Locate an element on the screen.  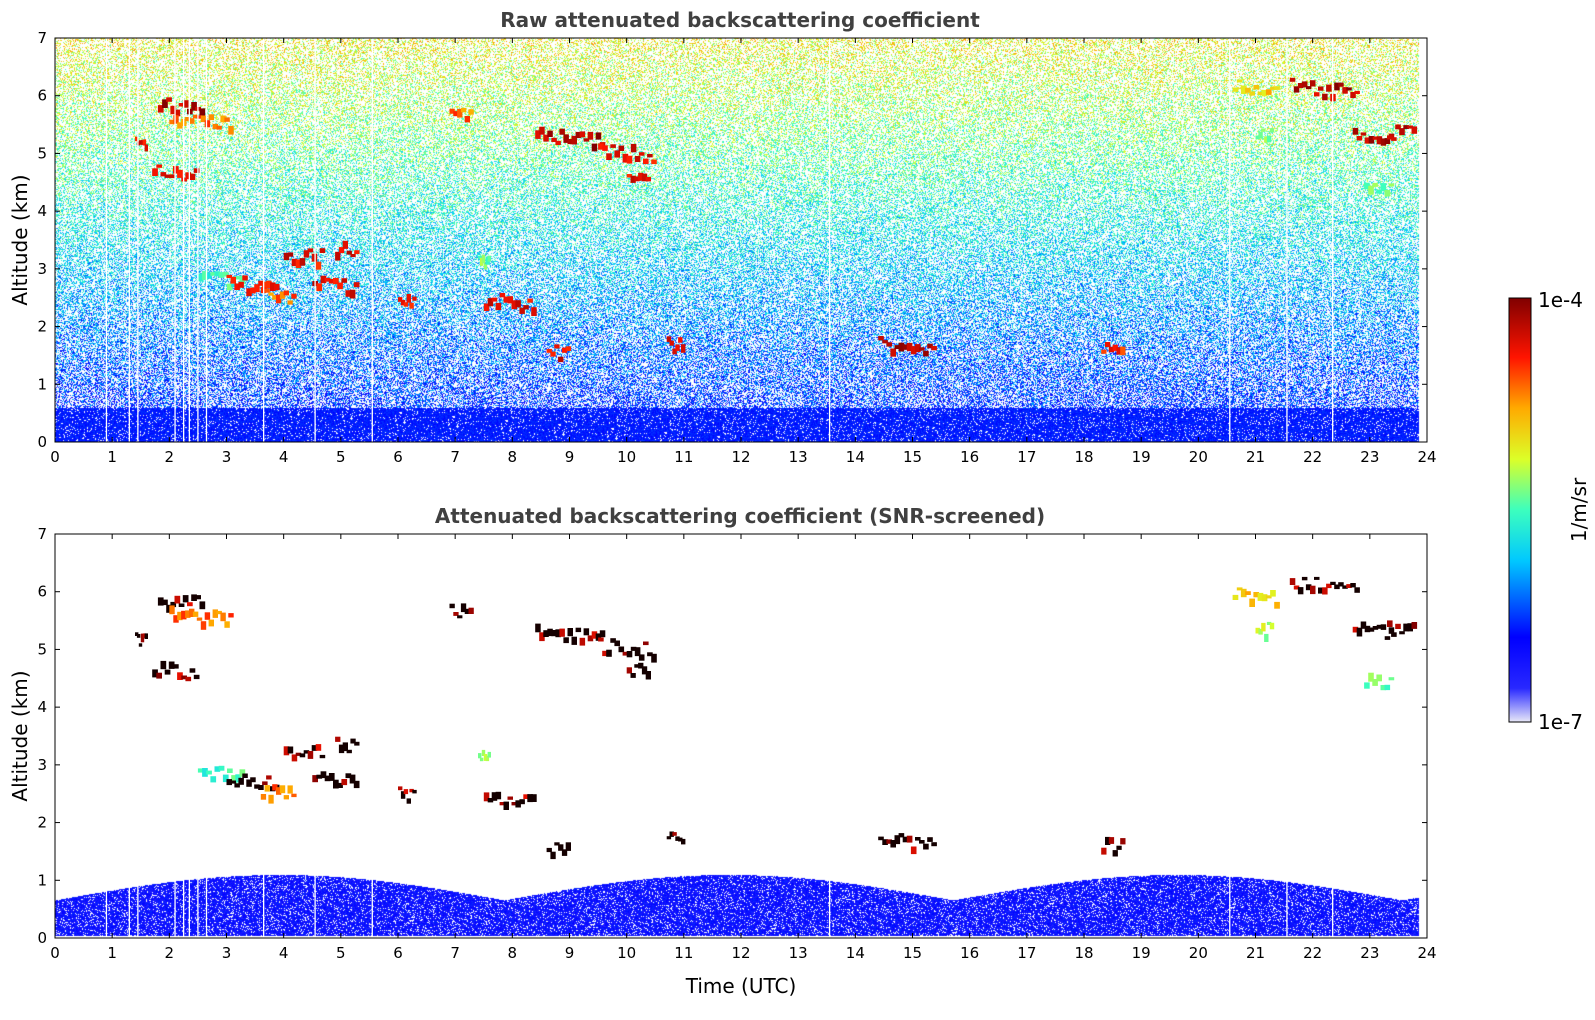
x-tick-label: 23 is located at coordinates (1369, 457).